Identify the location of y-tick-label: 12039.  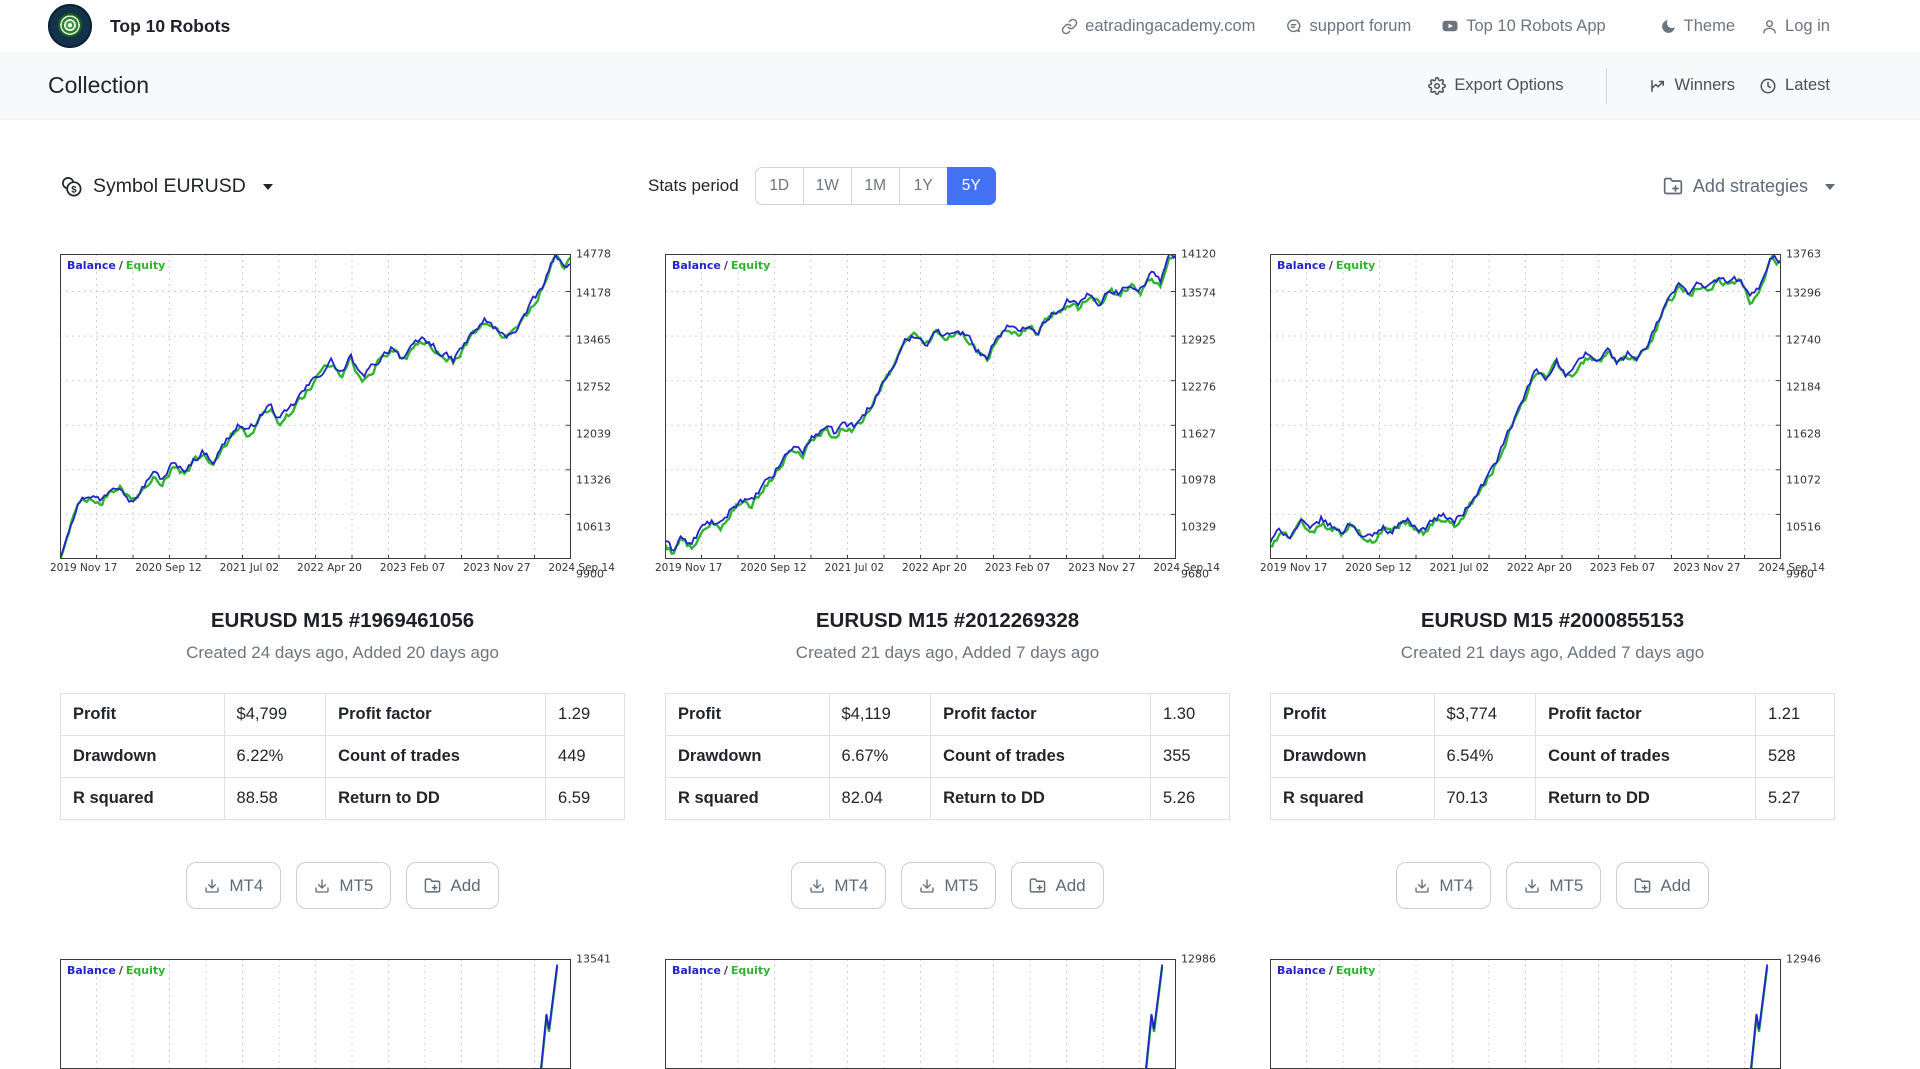
(593, 434).